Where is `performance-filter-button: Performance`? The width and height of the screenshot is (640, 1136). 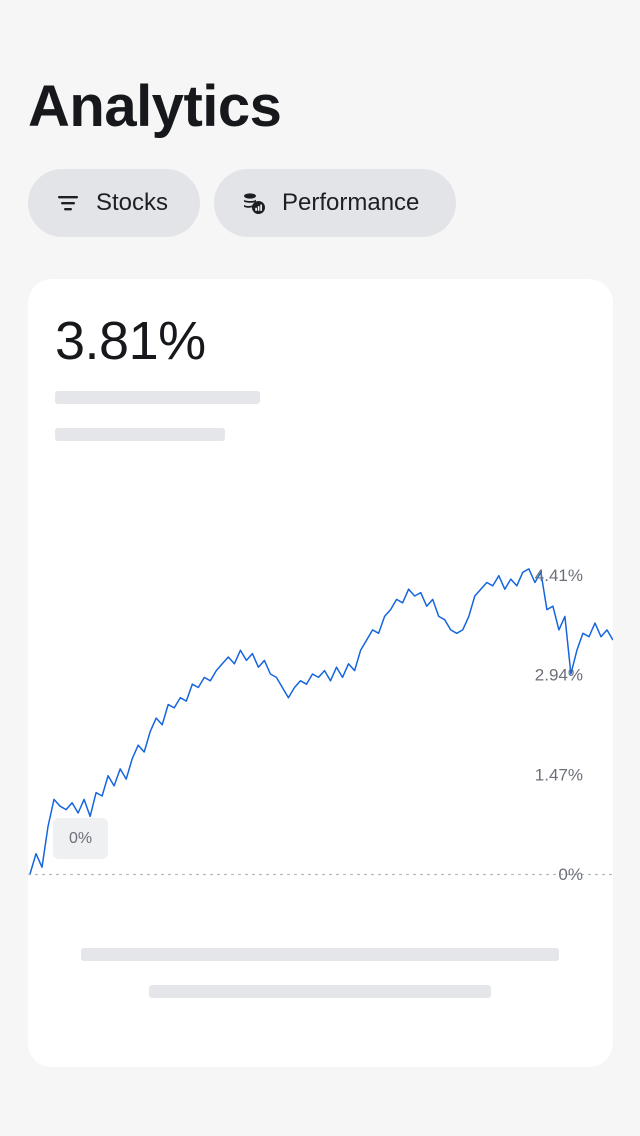 performance-filter-button: Performance is located at coordinates (335, 203).